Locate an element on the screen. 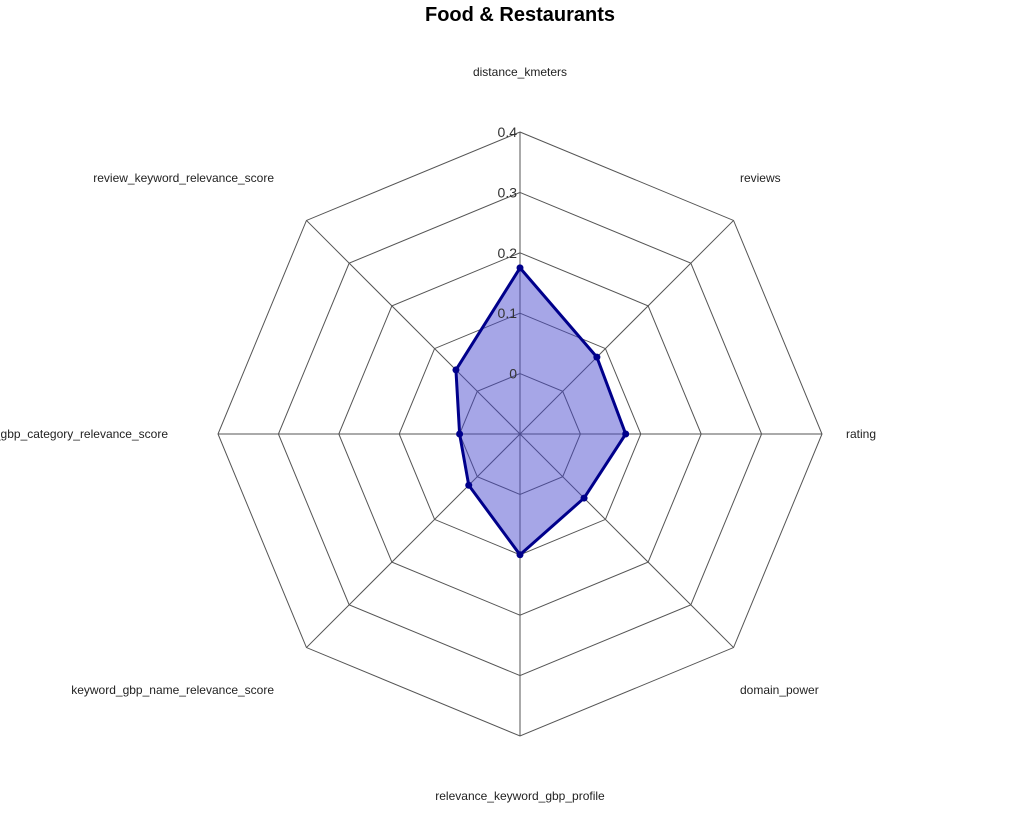 This screenshot has height=821, width=1017. data-point-domain_power is located at coordinates (584, 498).